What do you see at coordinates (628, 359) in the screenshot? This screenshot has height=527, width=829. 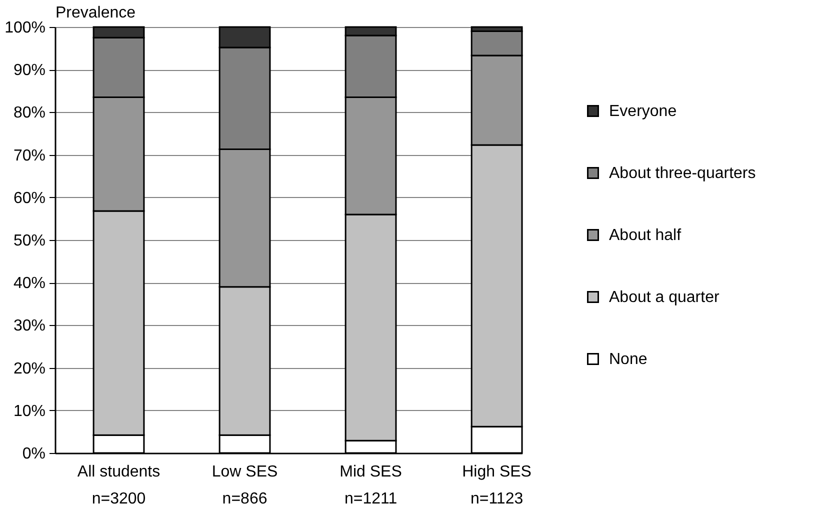 I see `legend-label: None` at bounding box center [628, 359].